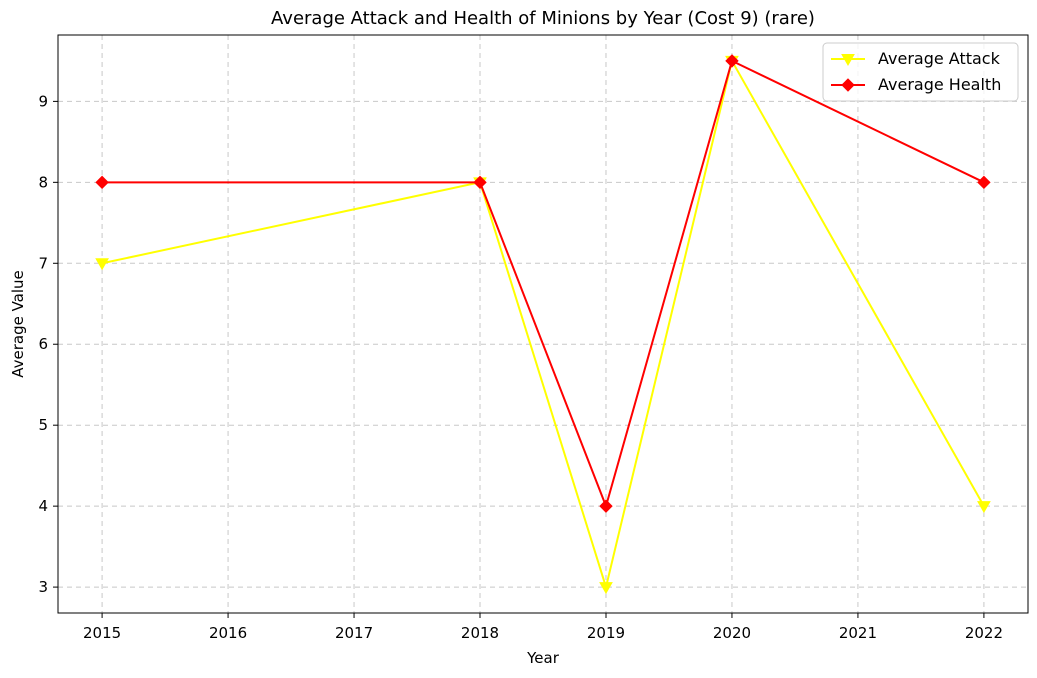 Image resolution: width=1037 pixels, height=678 pixels. Describe the element at coordinates (43, 101) in the screenshot. I see `y-tick-label: 9` at that location.